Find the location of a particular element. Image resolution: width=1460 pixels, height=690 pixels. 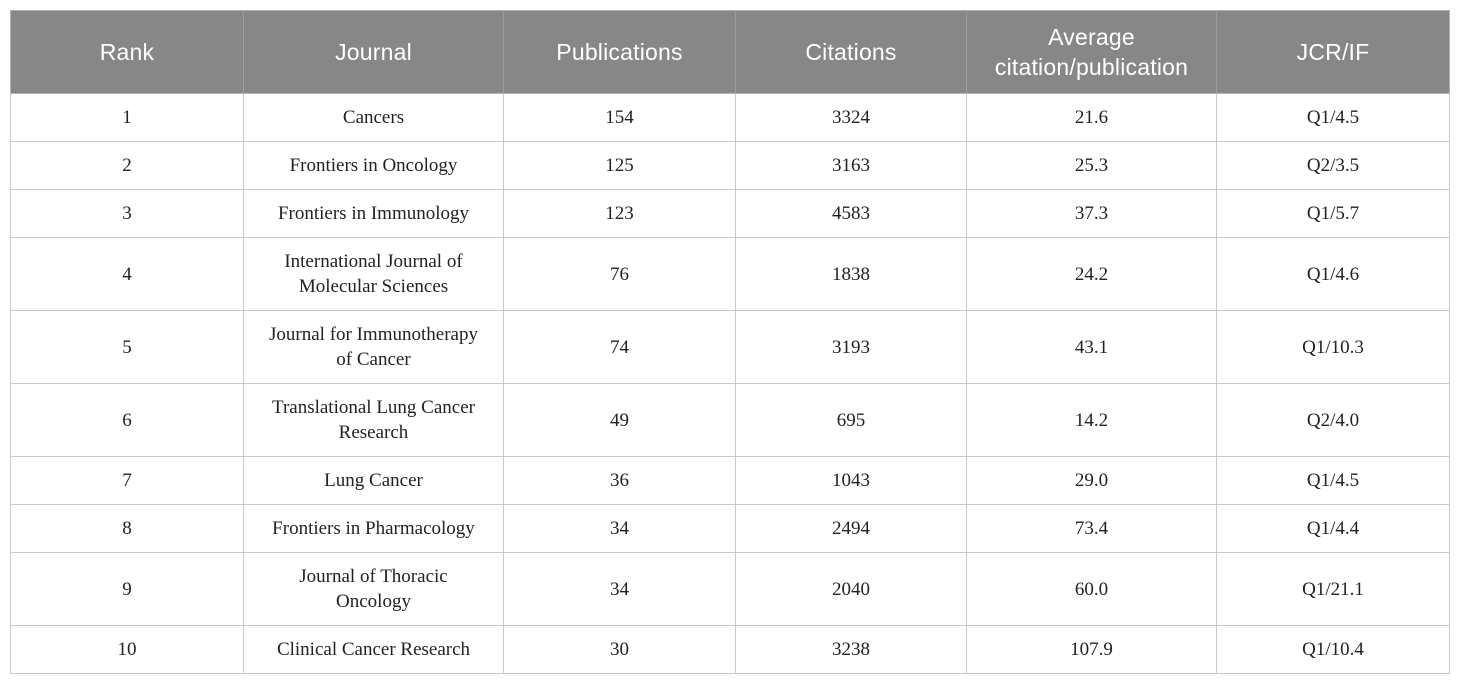

journal-name: Clinical Cancer Research is located at coordinates (373, 649).